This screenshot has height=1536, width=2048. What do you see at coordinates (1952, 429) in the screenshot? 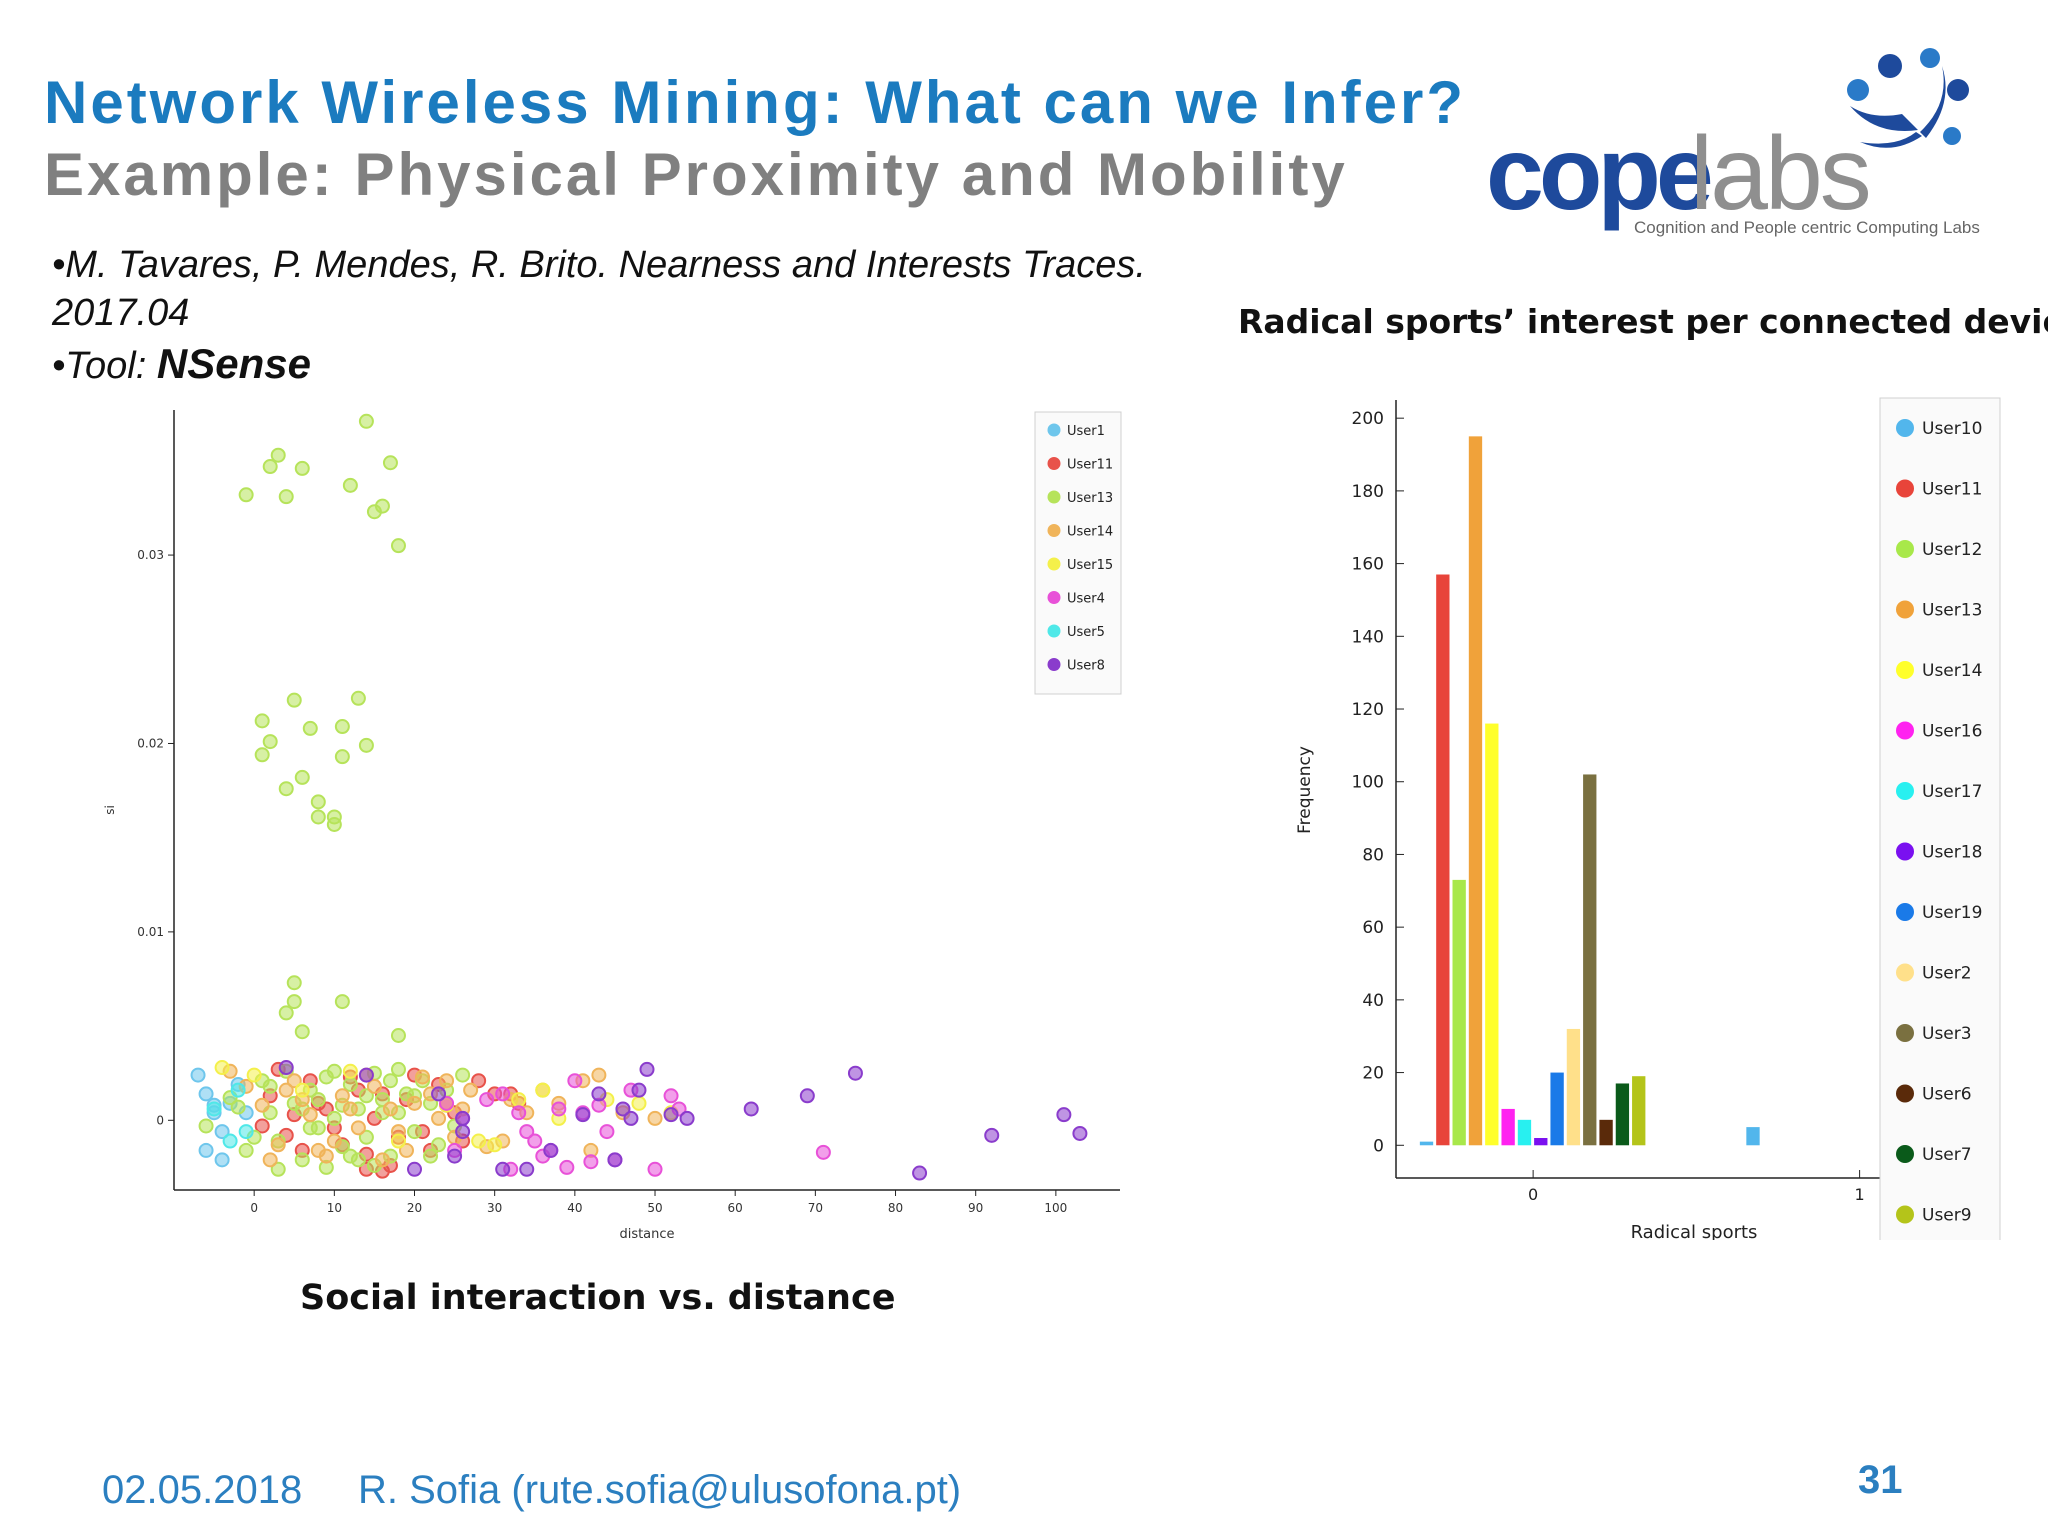
I see `legend-label: User10` at bounding box center [1952, 429].